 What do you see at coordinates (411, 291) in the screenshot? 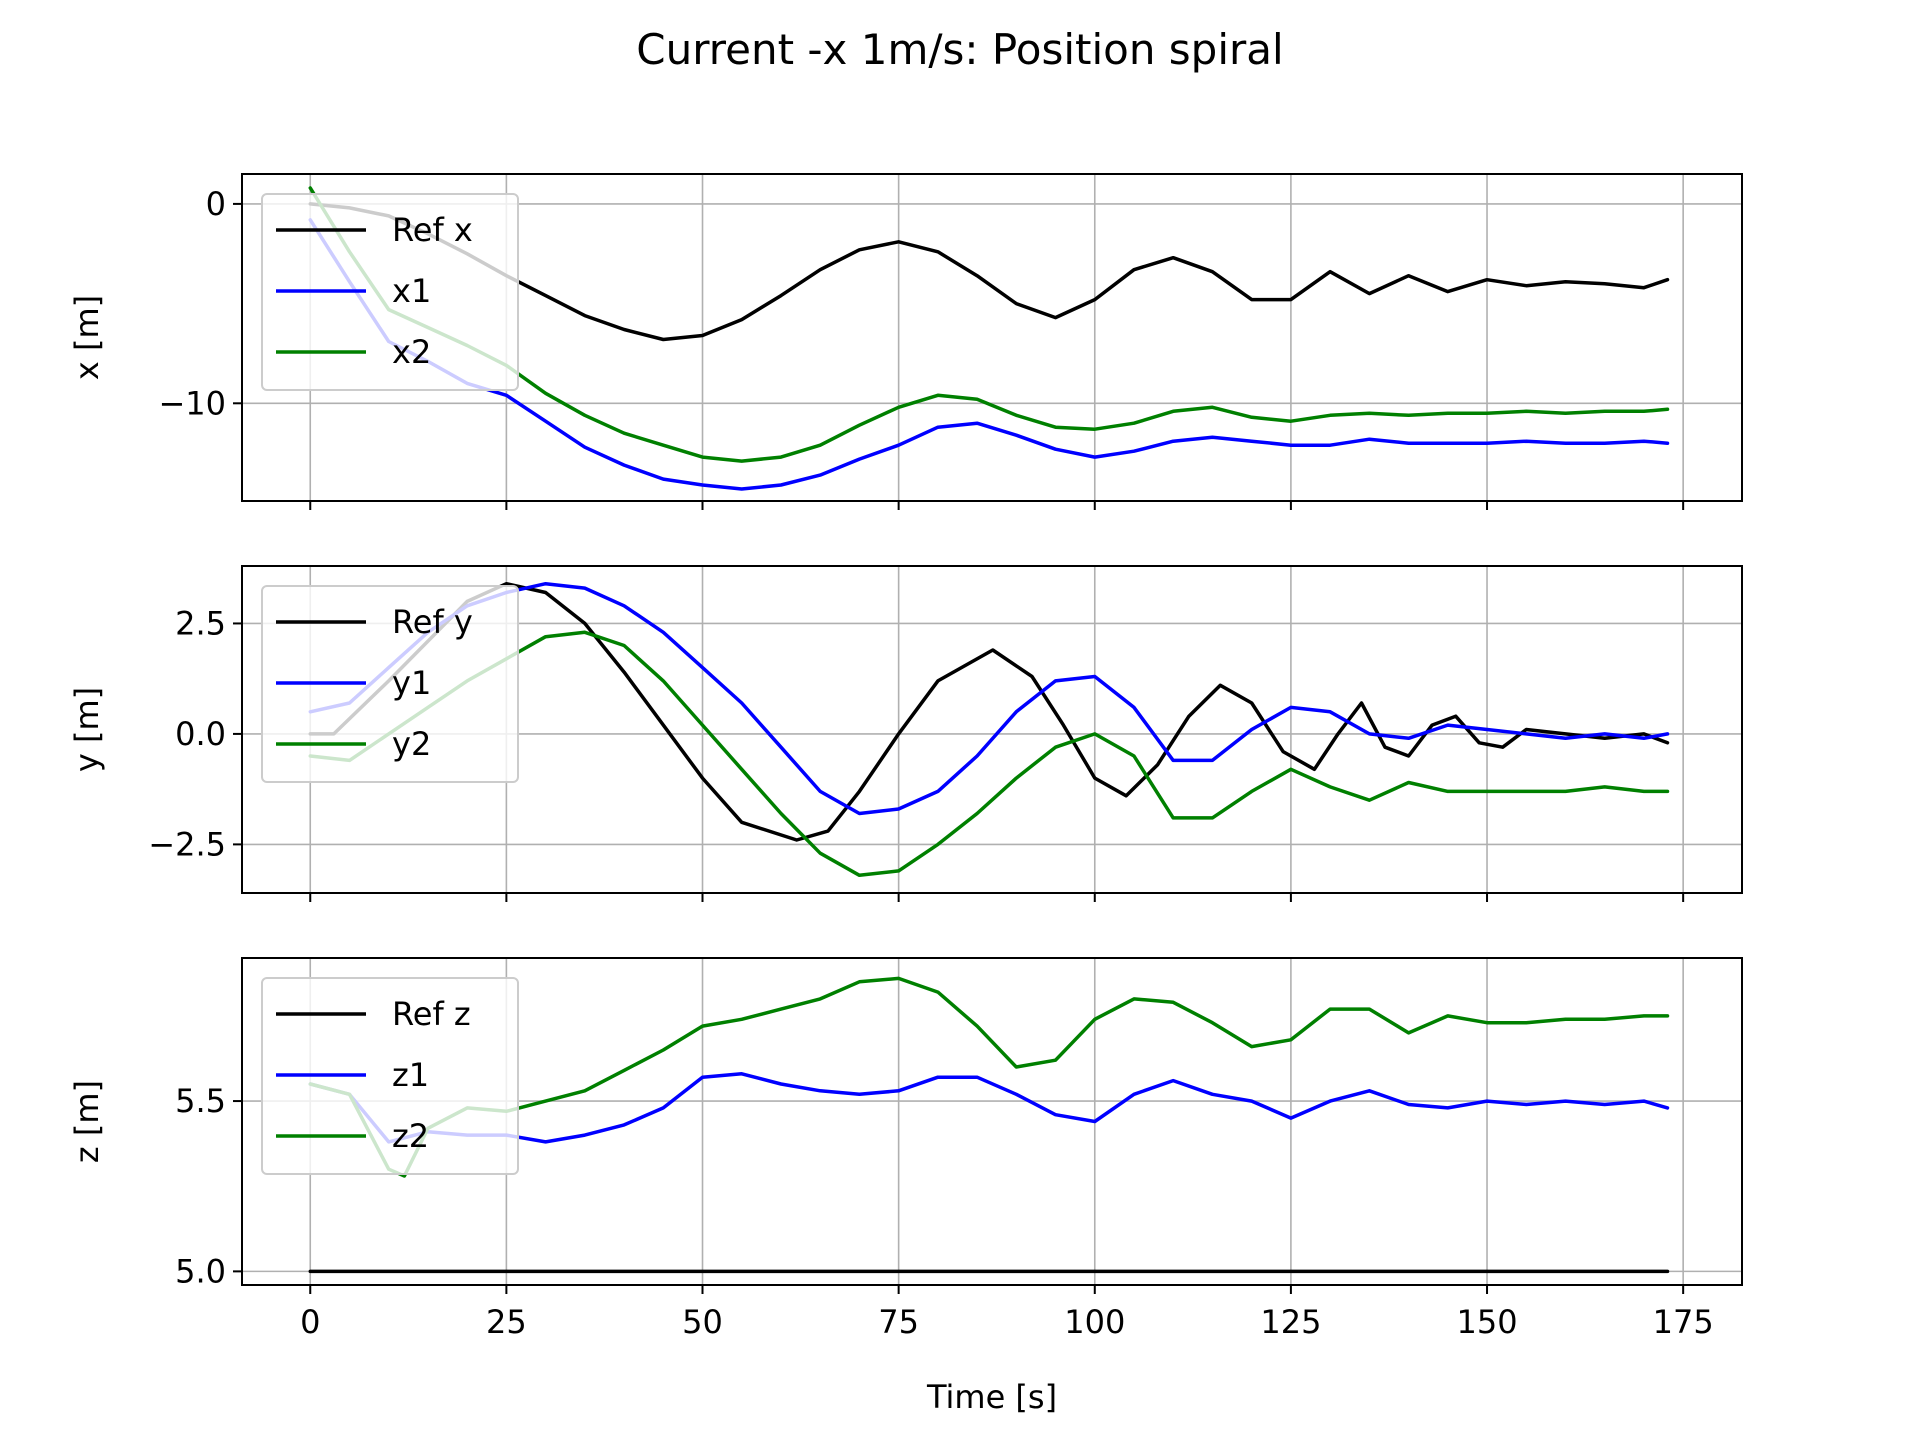
I see `legend-label: x1` at bounding box center [411, 291].